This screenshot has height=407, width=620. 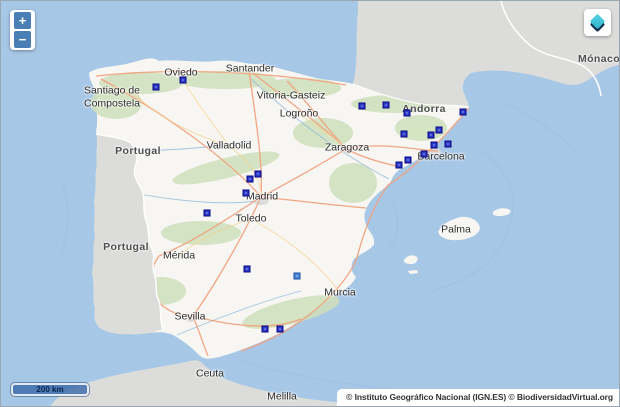 I want to click on map-label-madrid: Madrid, so click(x=262, y=196).